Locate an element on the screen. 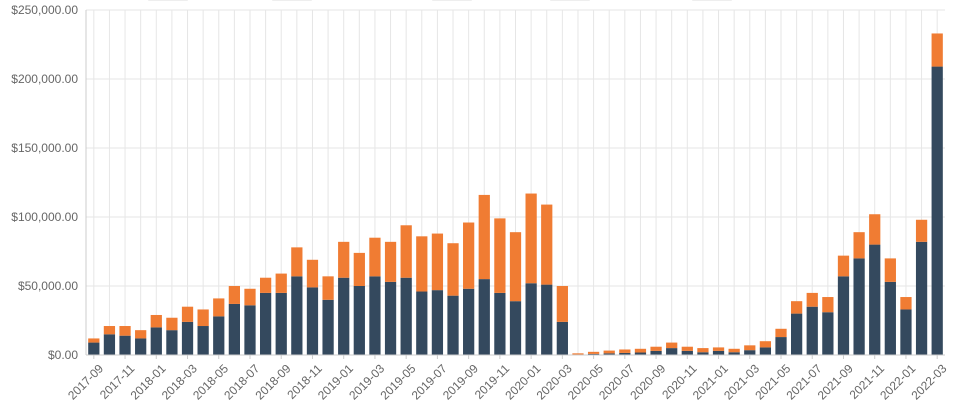 This screenshot has height=416, width=957. bar-segment-2018-06-s1 is located at coordinates (234, 295).